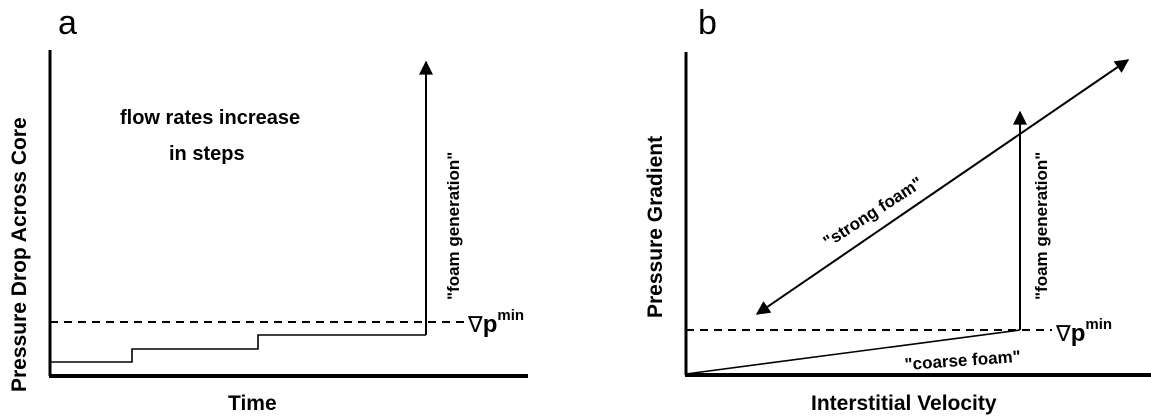  I want to click on panel-a-step-curve, so click(238, 348).